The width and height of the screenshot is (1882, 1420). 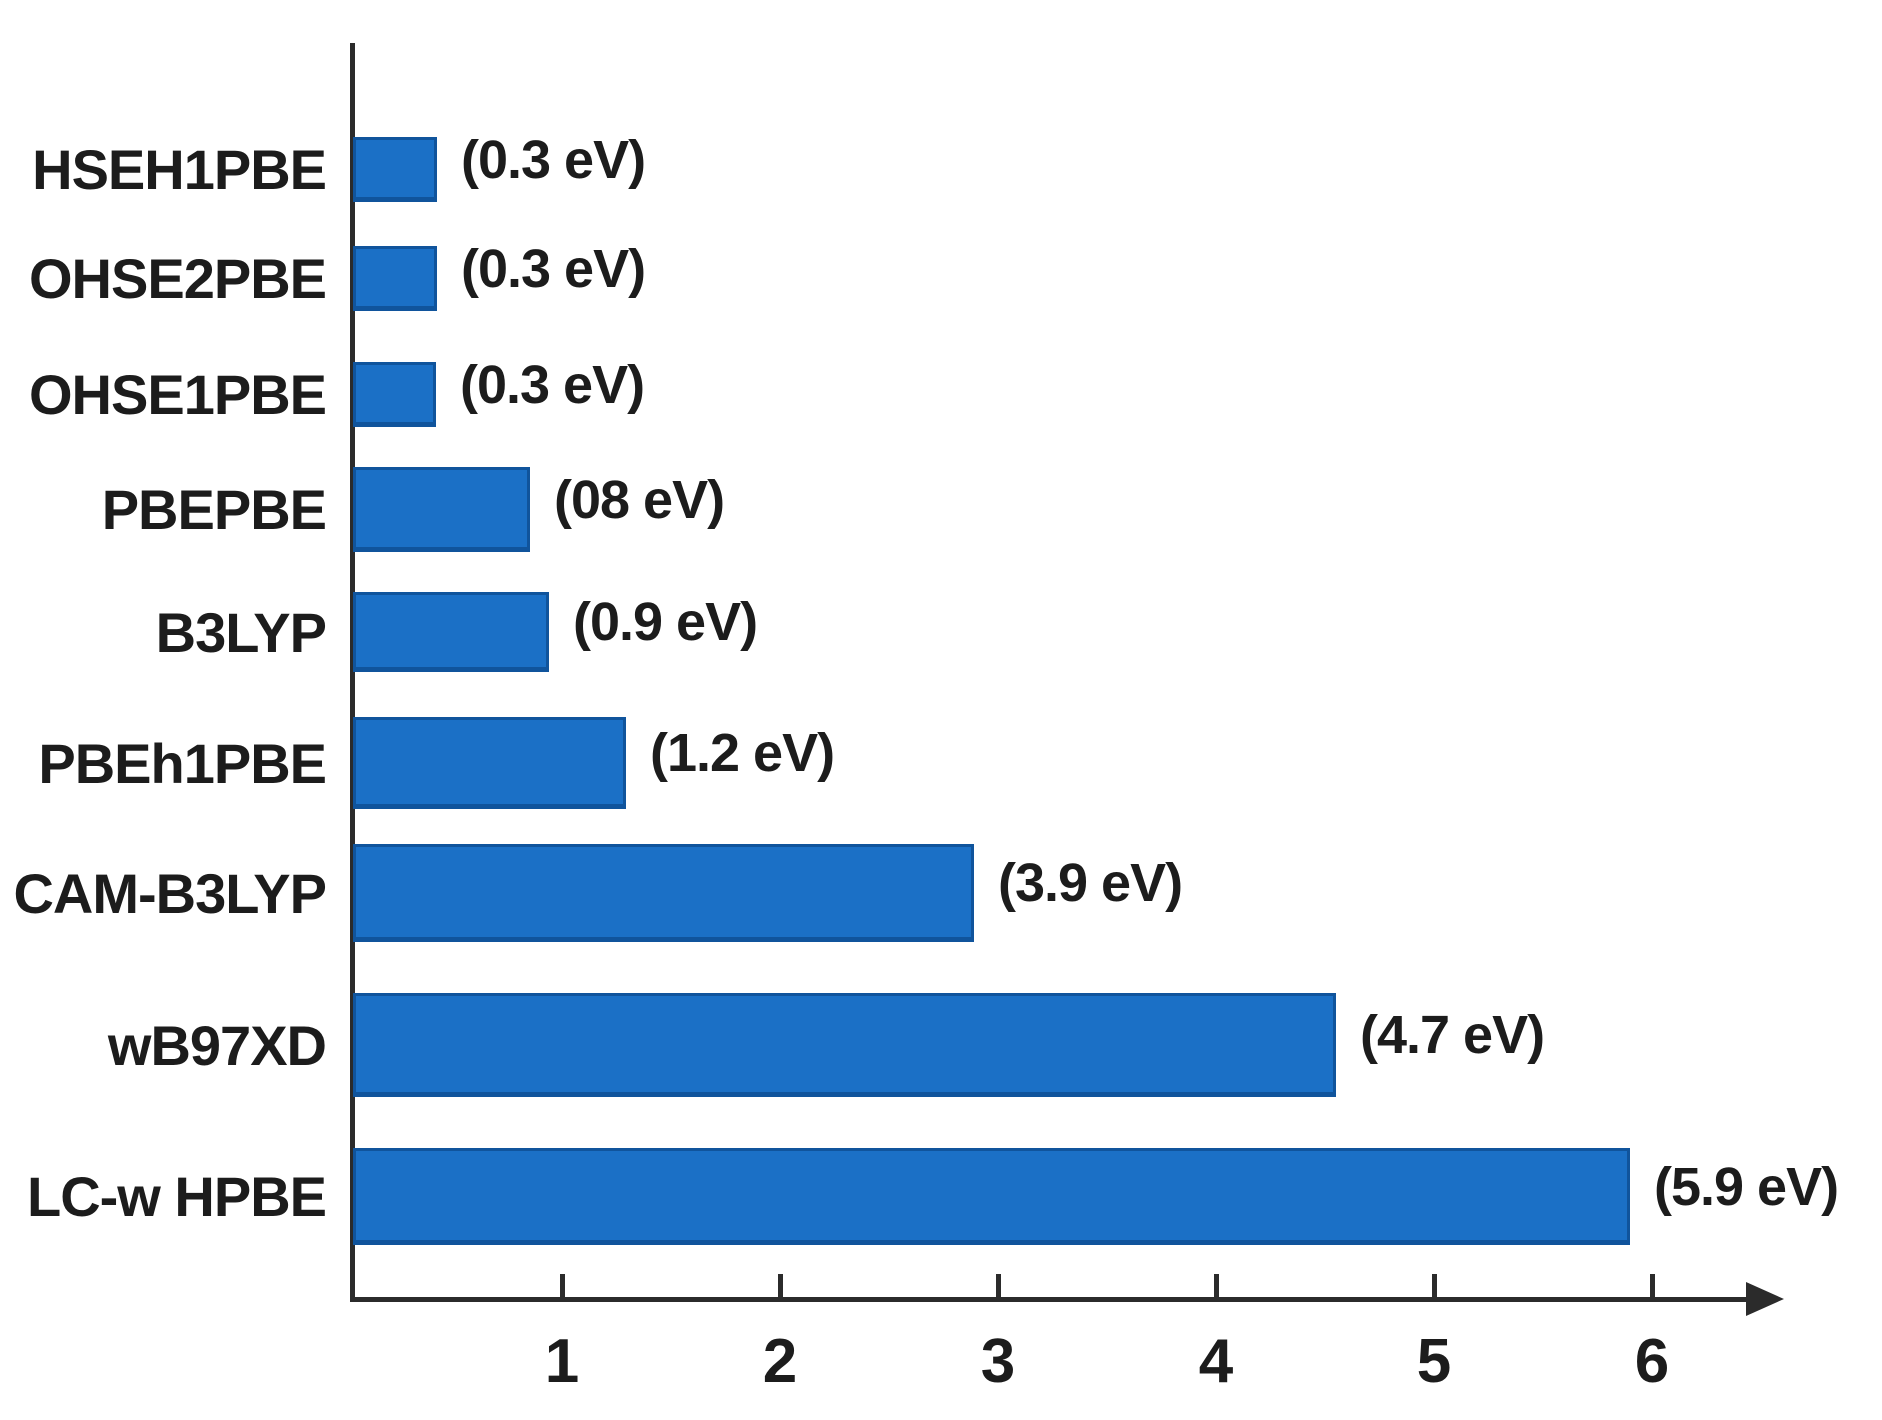 I want to click on category-label-wb97xd: wB97XD, so click(x=217, y=1045).